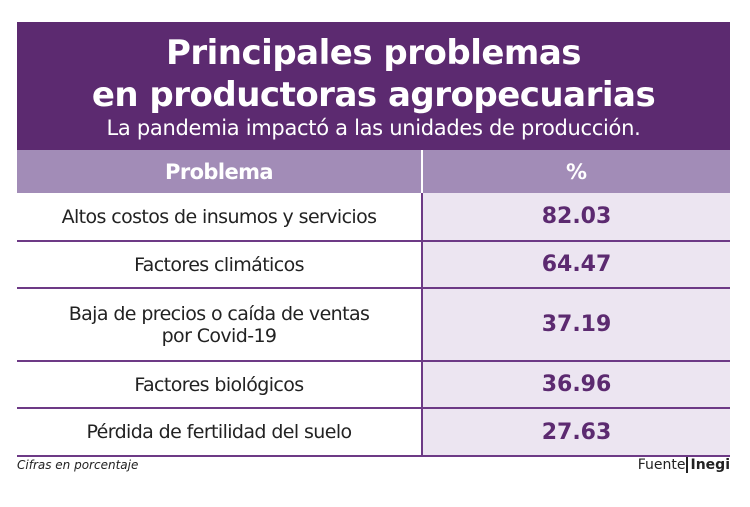  I want to click on source-name: Inegi, so click(707, 465).